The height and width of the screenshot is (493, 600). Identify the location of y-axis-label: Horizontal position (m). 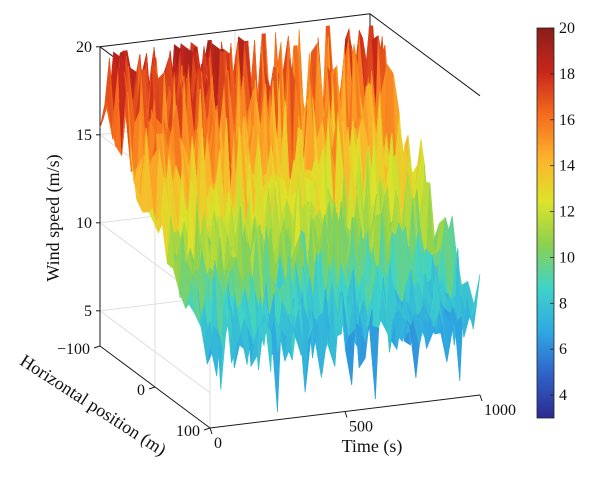
(93, 405).